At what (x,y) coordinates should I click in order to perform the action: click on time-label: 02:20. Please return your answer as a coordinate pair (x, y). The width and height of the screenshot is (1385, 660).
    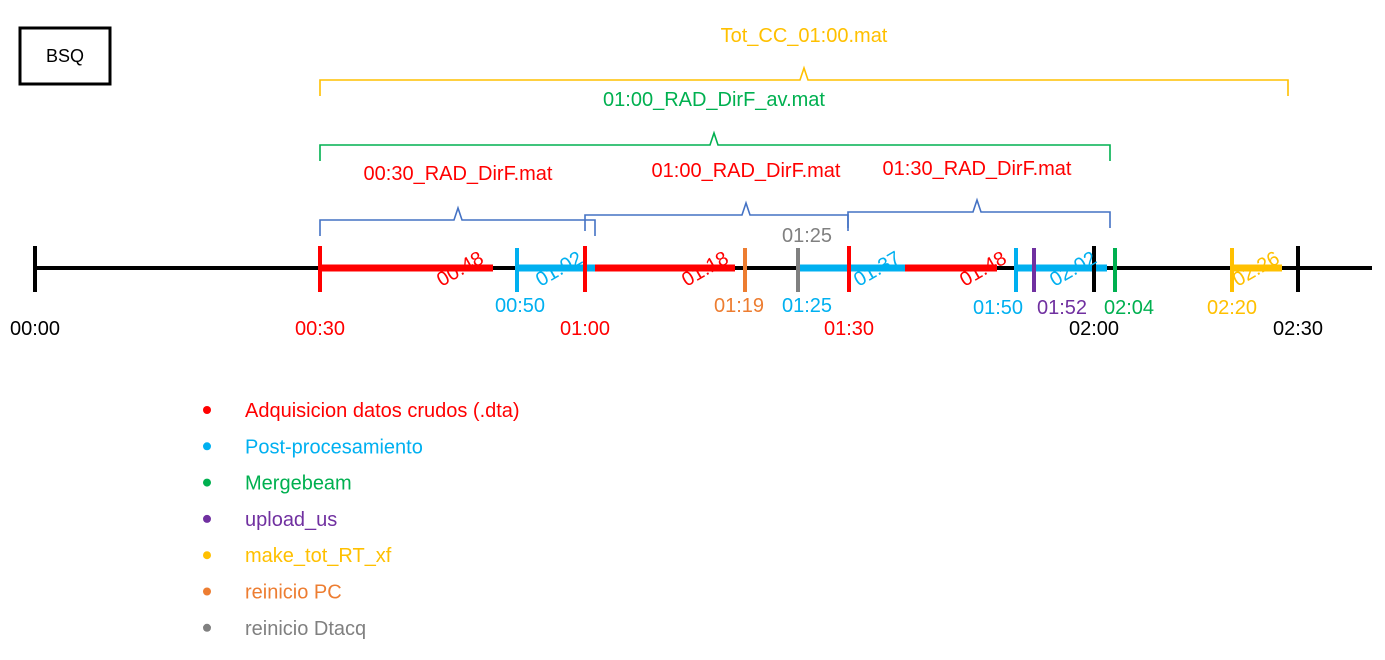
    Looking at the image, I should click on (1232, 308).